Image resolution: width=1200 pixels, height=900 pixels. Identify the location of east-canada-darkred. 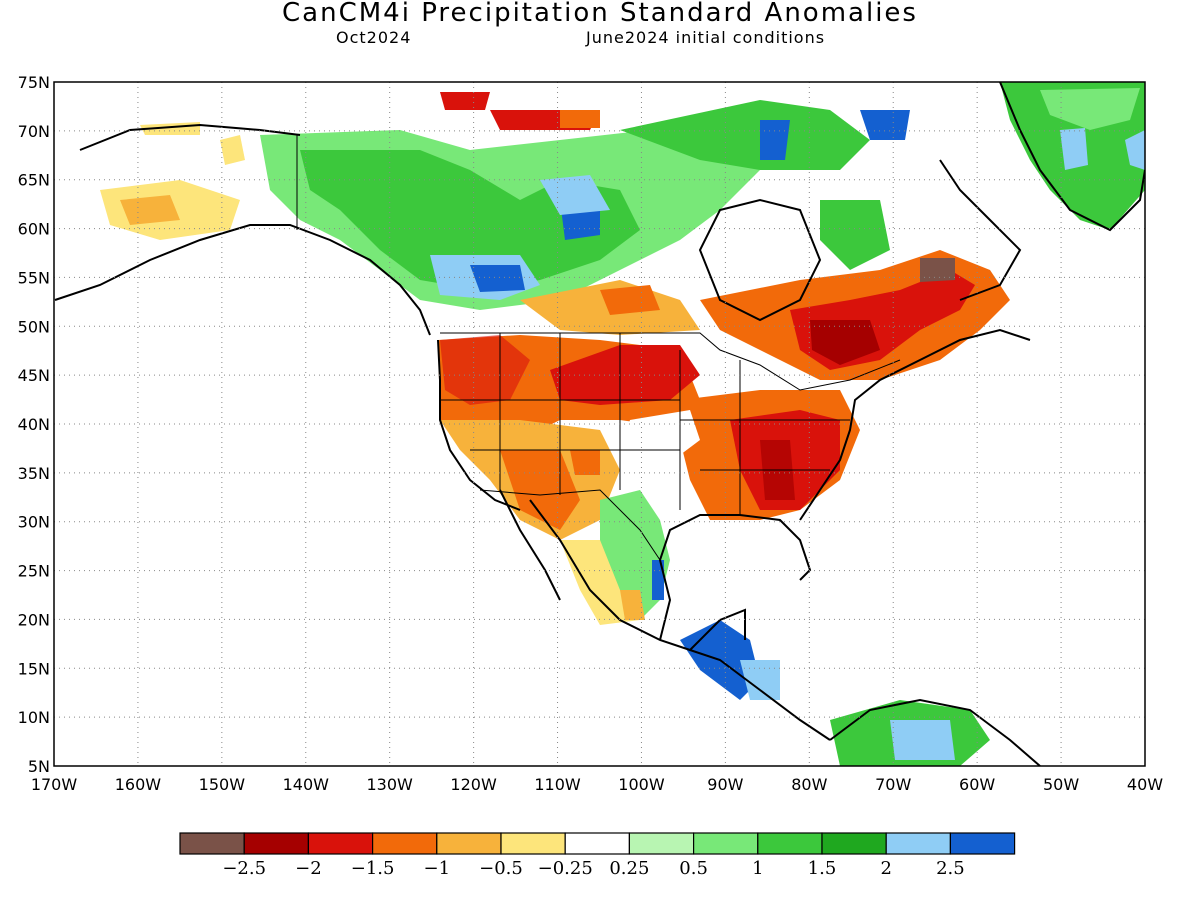
(845, 342).